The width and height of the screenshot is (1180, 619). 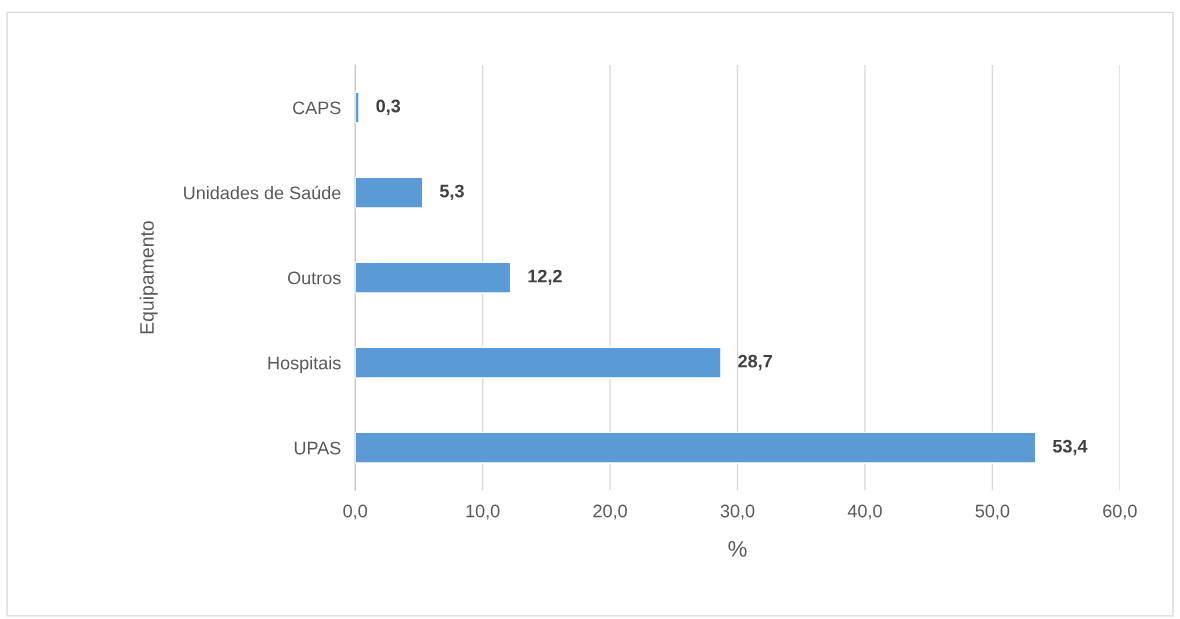 I want to click on y-tick-label: Outros, so click(x=314, y=278).